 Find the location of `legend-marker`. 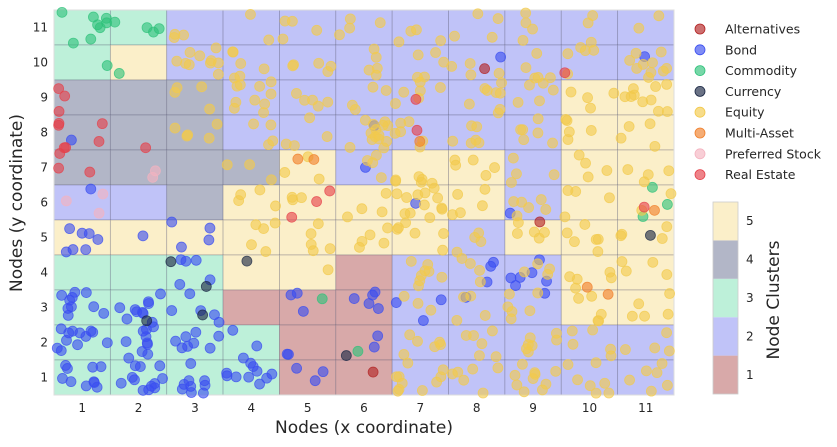

legend-marker is located at coordinates (700, 133).